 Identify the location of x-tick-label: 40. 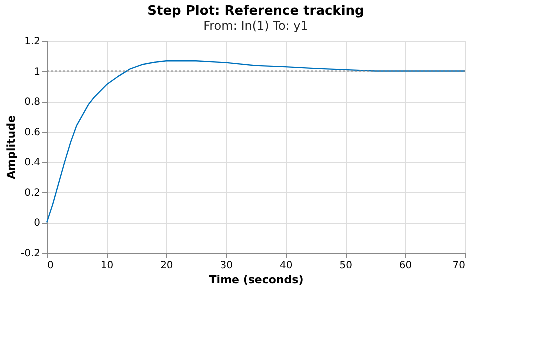
(286, 266).